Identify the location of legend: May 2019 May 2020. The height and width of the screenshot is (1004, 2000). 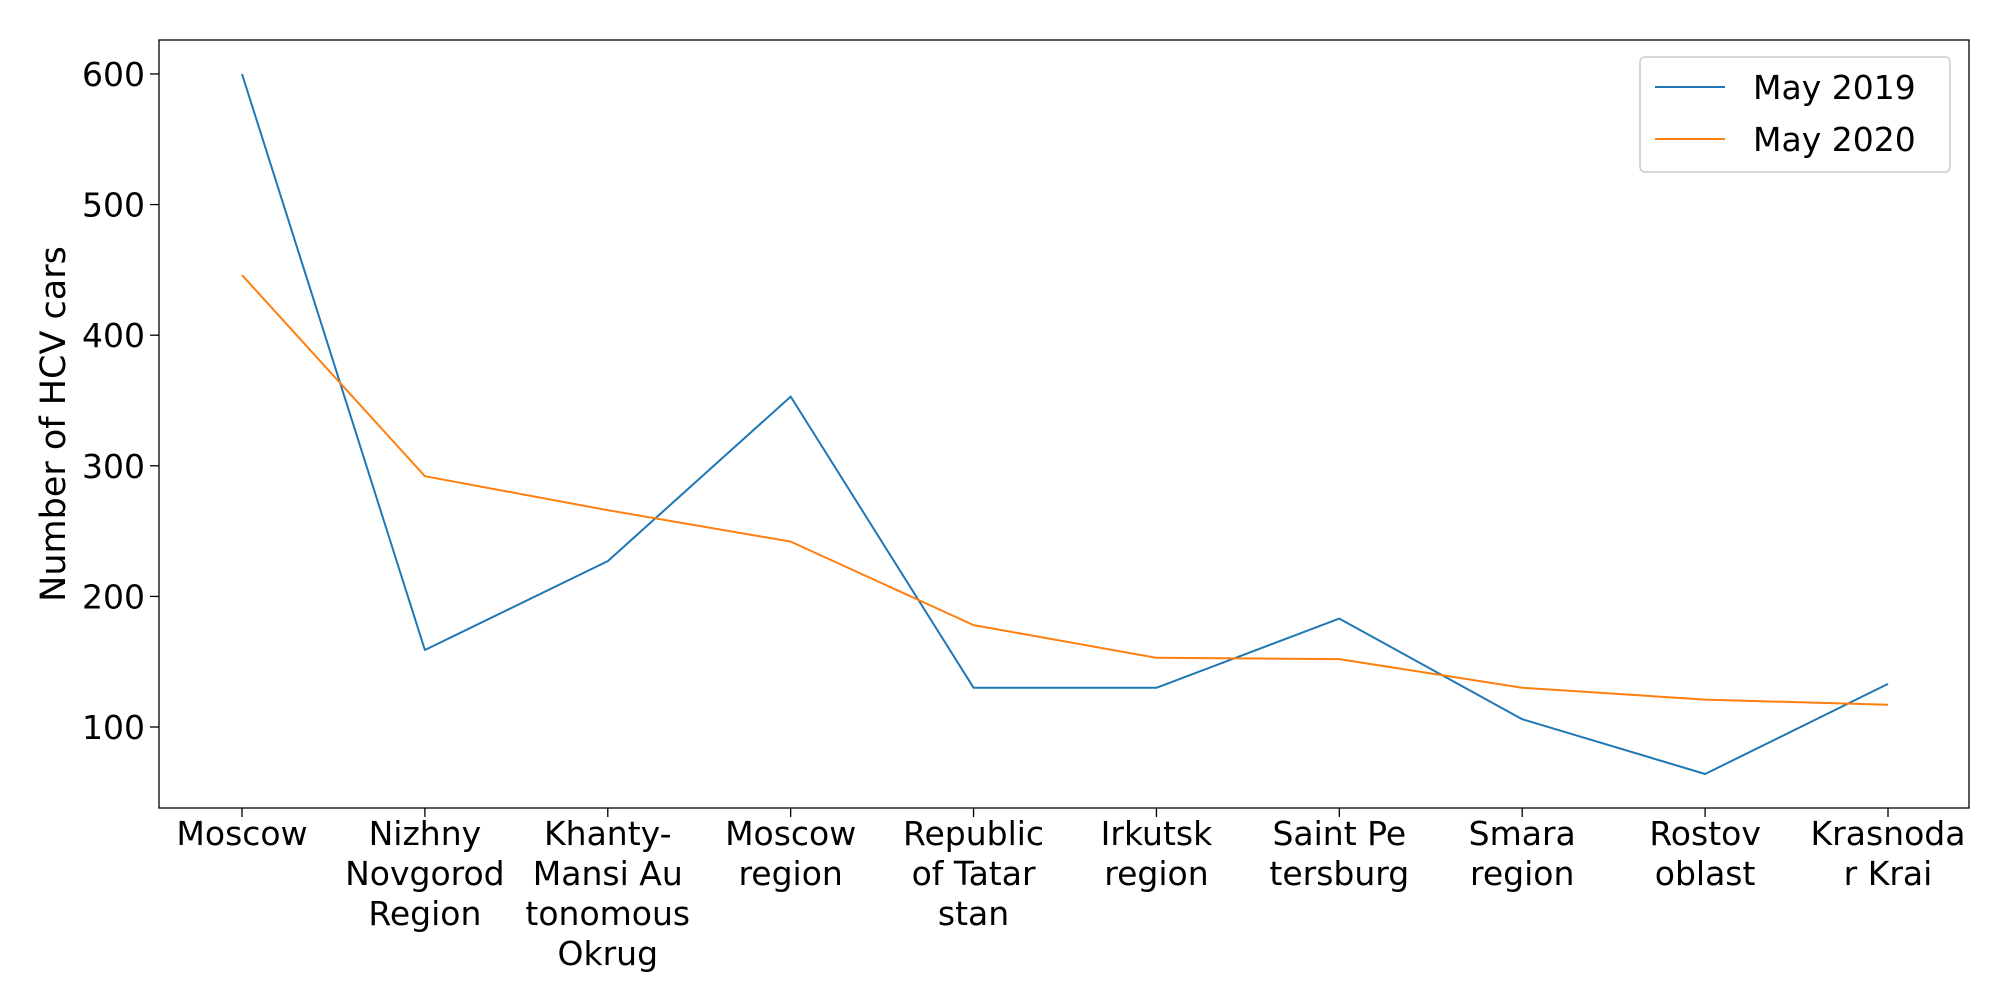
(1795, 114).